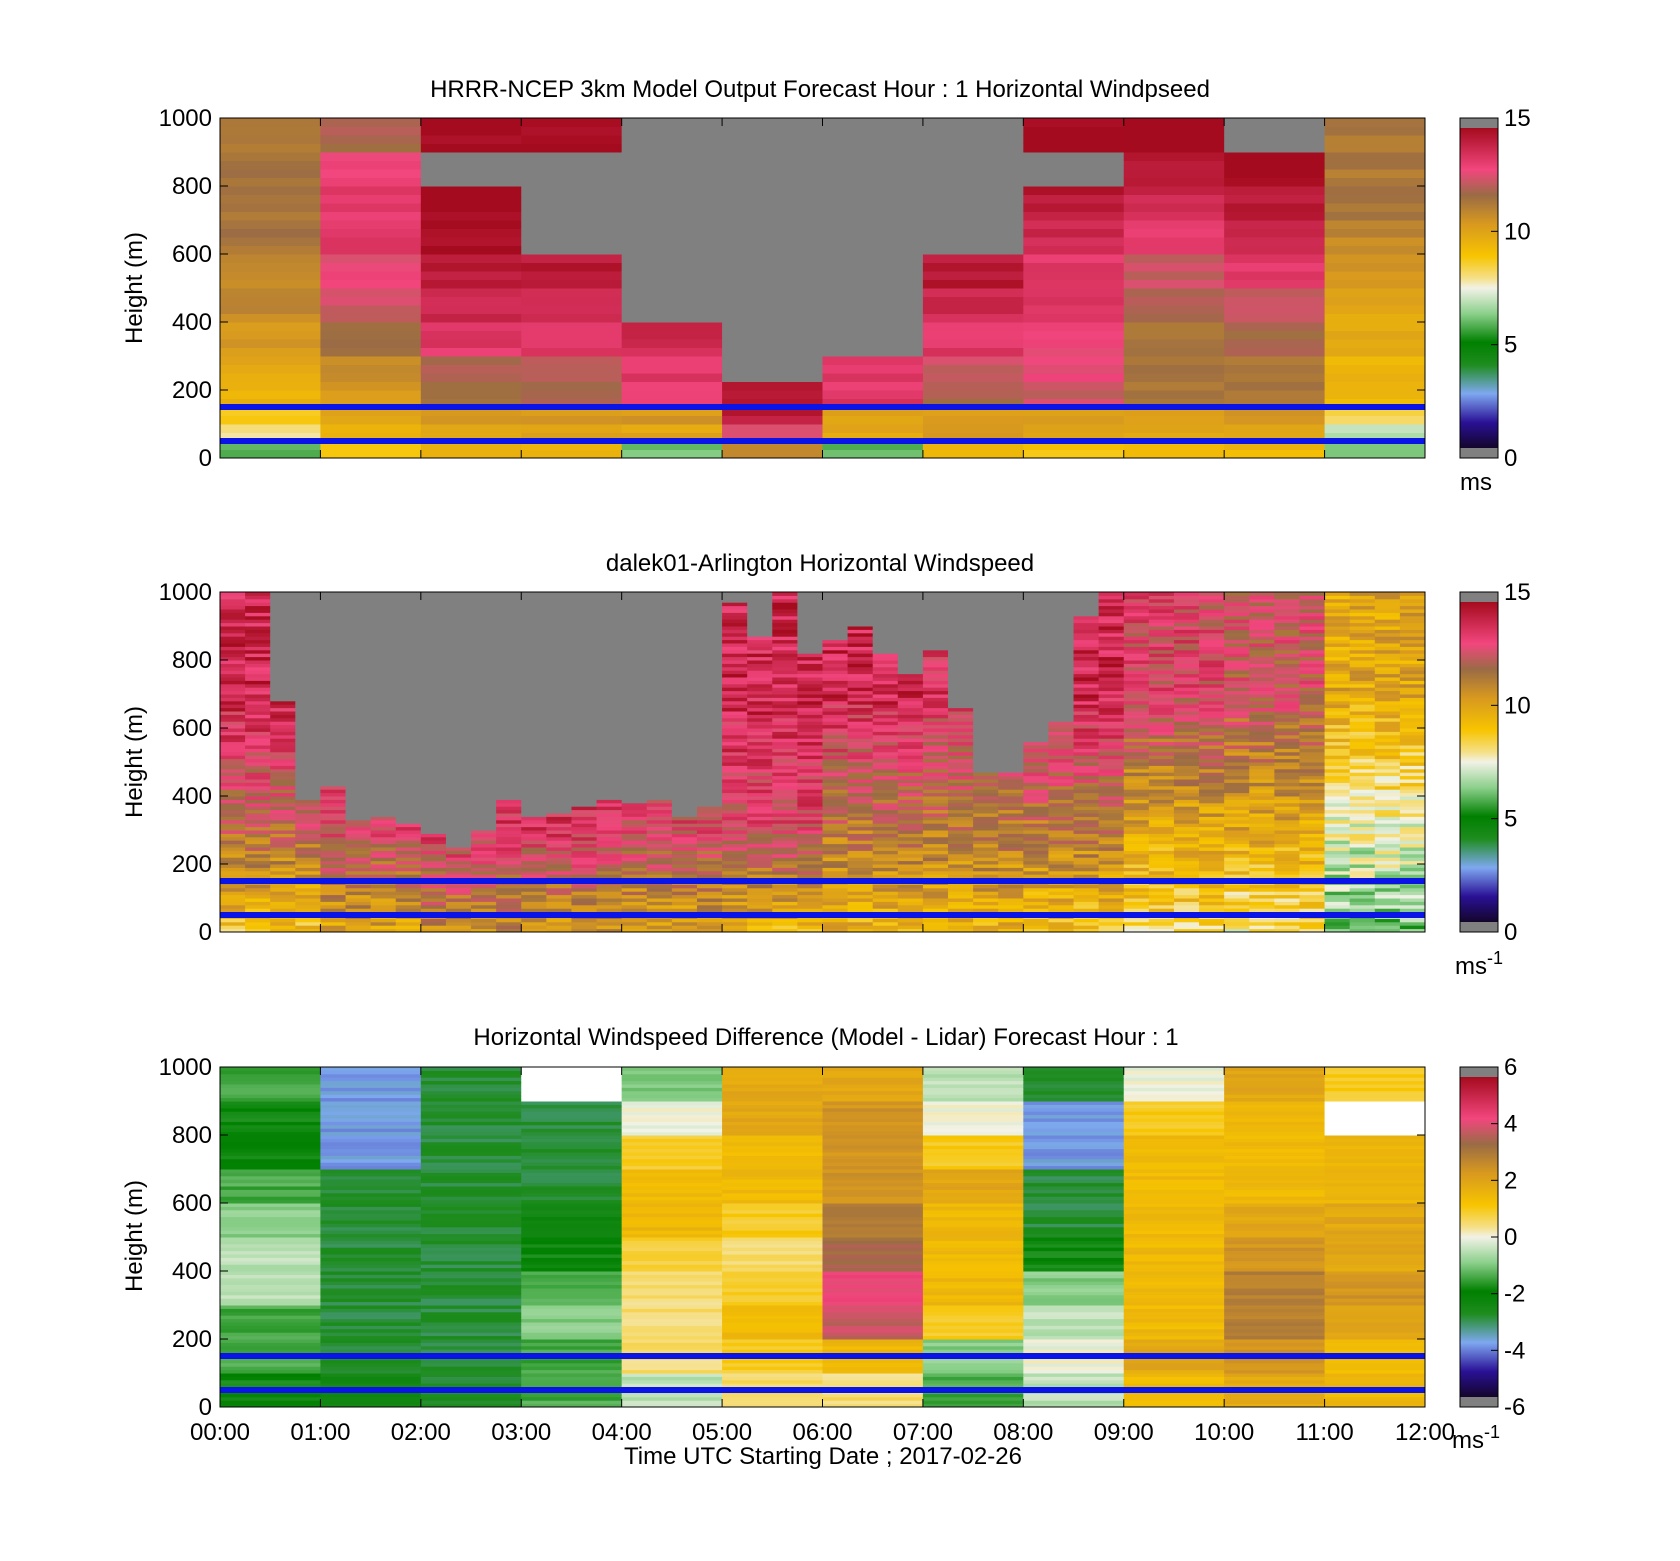  What do you see at coordinates (820, 563) in the screenshot?
I see `panel-title: dalek01-Arlington Horizontal Windspeed` at bounding box center [820, 563].